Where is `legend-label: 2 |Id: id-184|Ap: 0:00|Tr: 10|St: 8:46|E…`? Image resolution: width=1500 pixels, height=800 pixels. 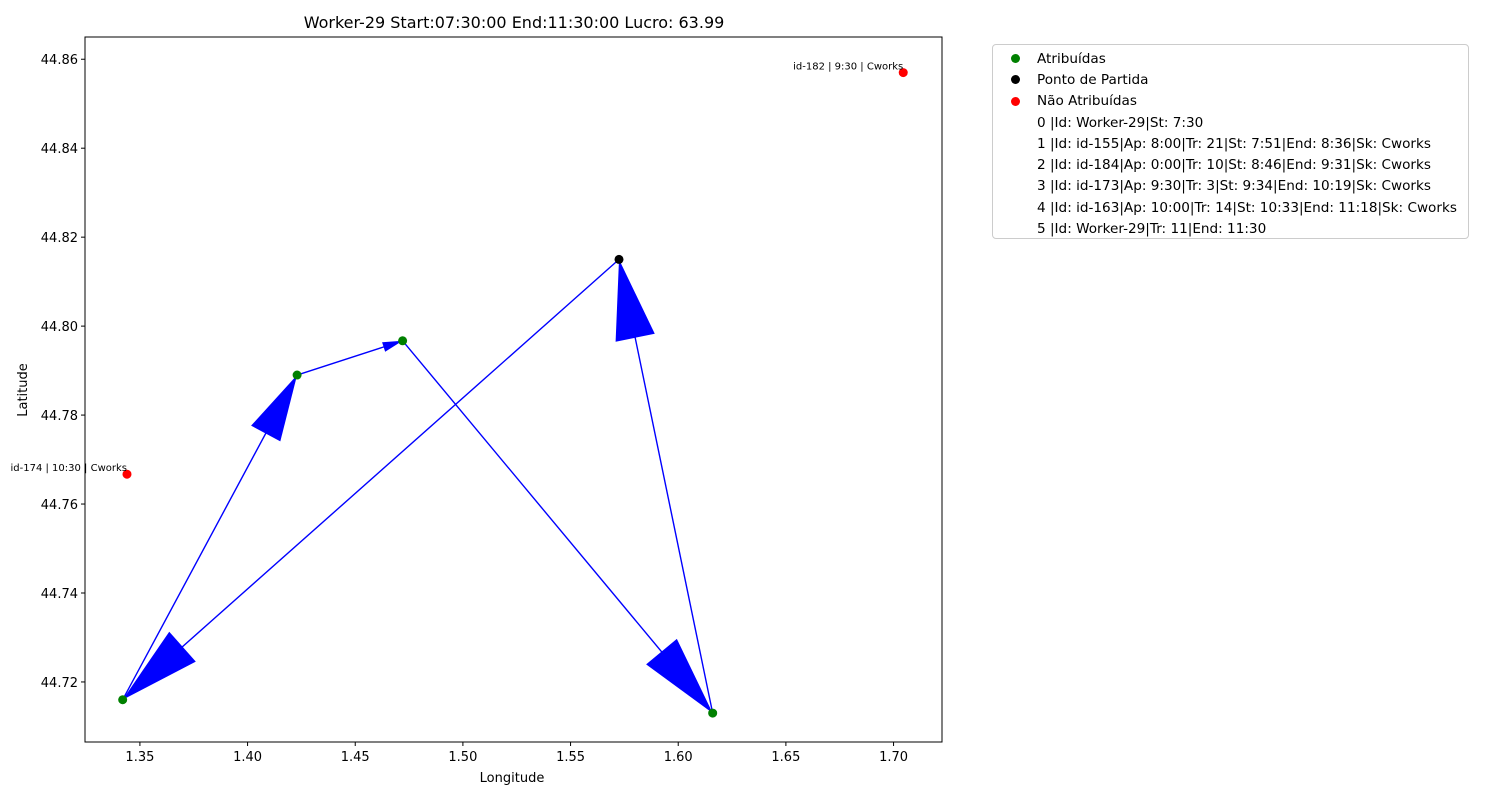 legend-label: 2 |Id: id-184|Ap: 0:00|Tr: 10|St: 8:46|E… is located at coordinates (1234, 165).